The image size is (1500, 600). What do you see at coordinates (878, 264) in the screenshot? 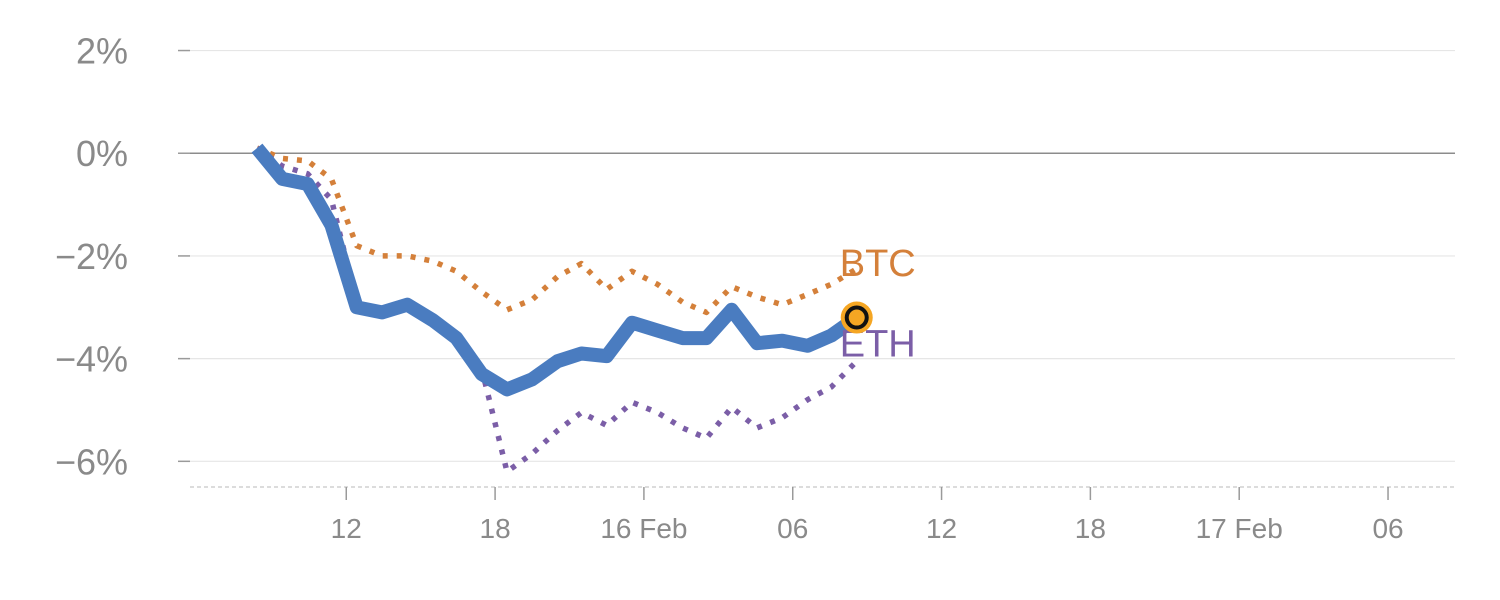
I see `btc-end-label: BTC` at bounding box center [878, 264].